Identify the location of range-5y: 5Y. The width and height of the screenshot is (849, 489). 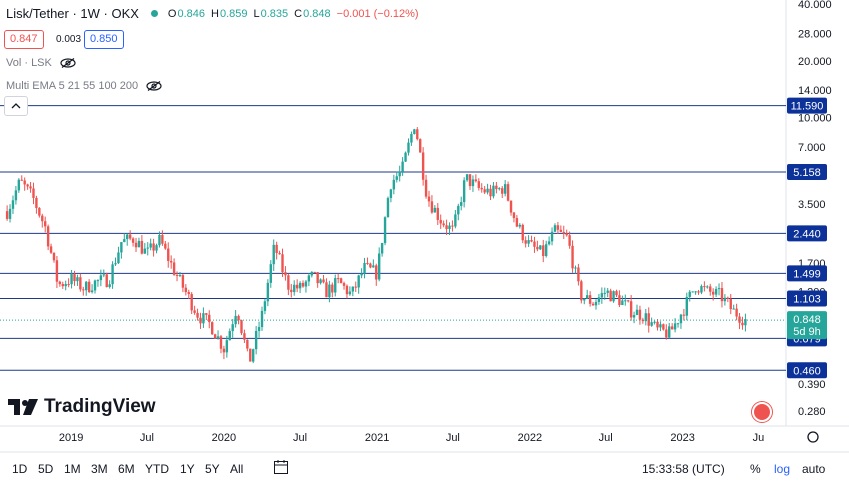
(212, 469).